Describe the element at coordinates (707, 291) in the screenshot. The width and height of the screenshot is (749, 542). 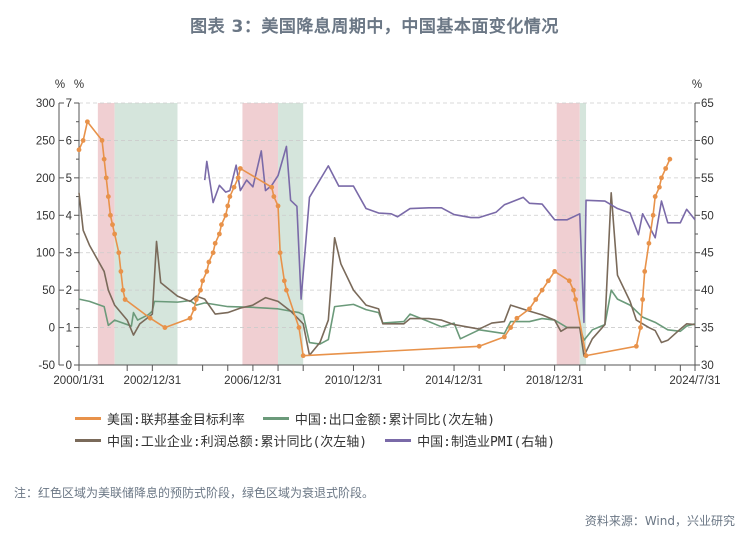
I see `svg-text: 40` at that location.